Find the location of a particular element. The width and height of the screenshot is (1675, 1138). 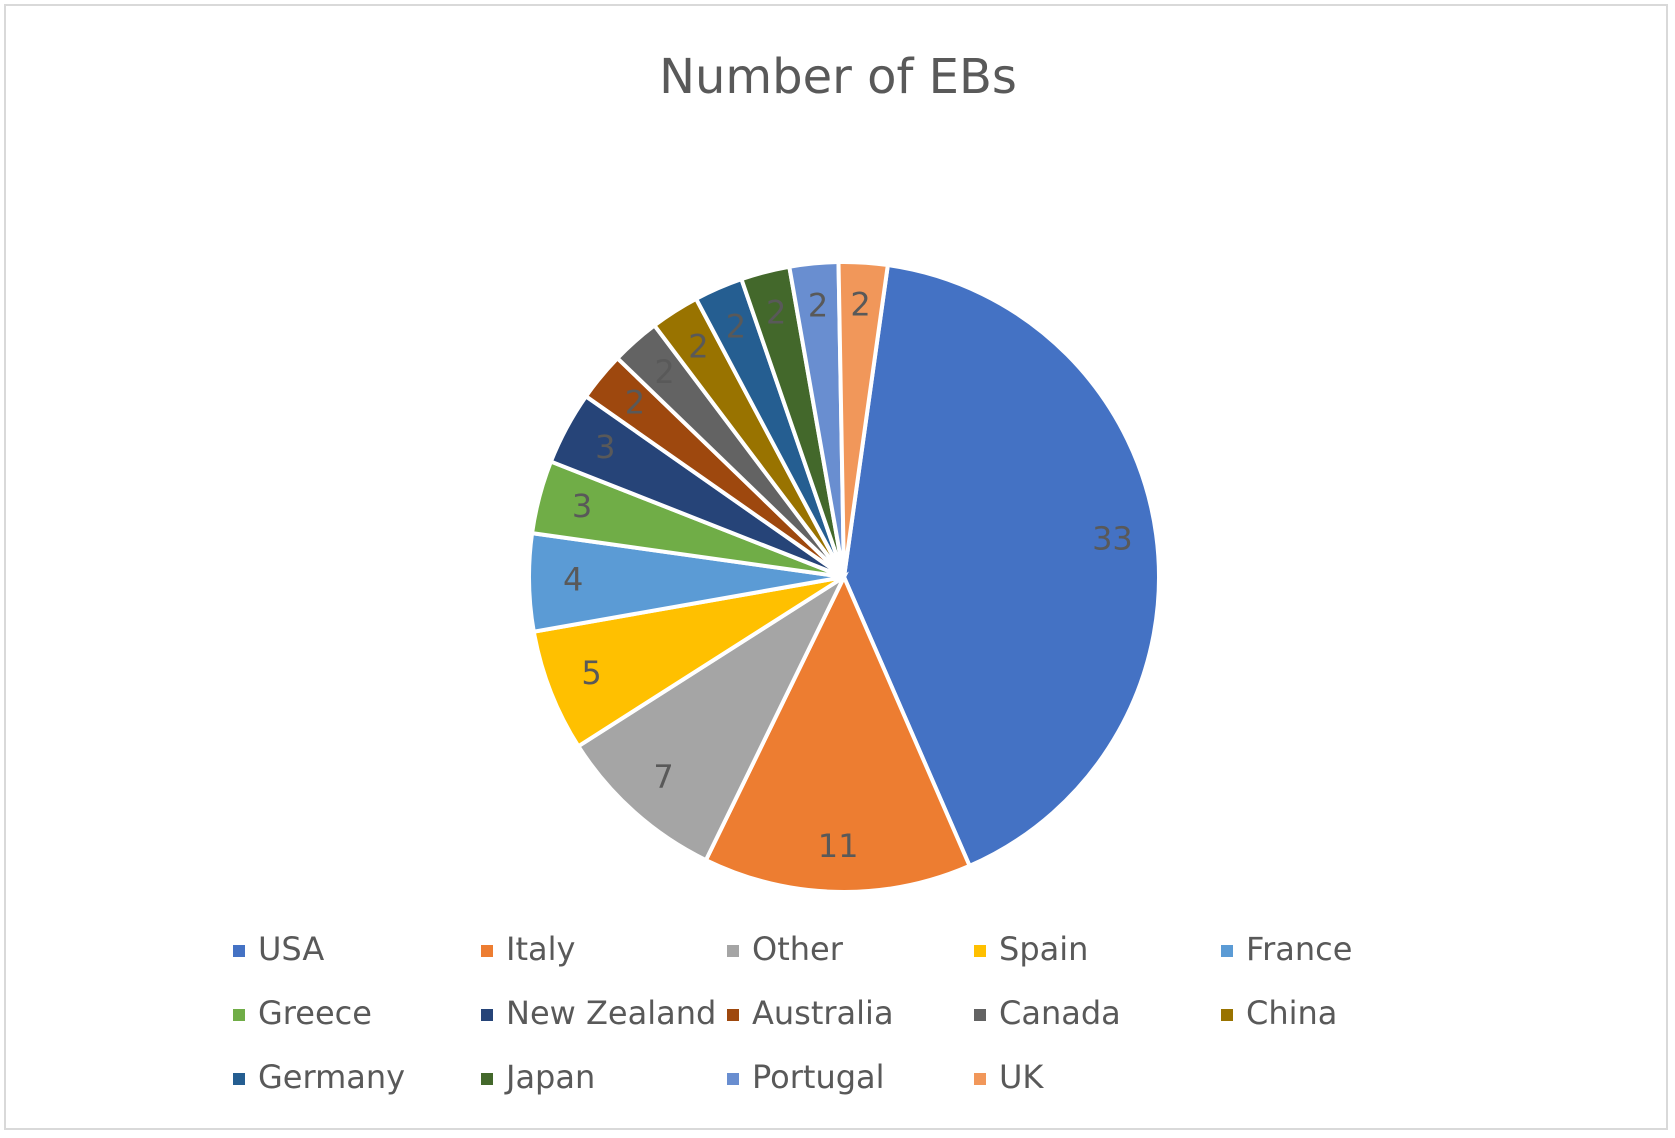

chart-title: Number of EBs is located at coordinates (838, 77).